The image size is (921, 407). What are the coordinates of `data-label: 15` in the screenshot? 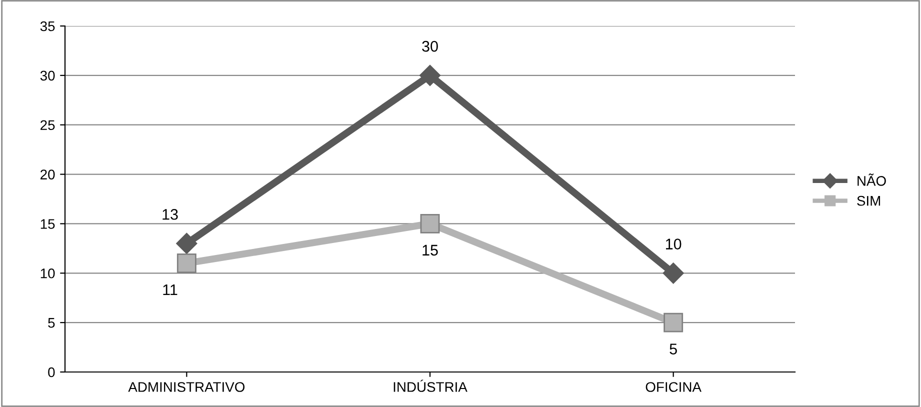 It's located at (430, 250).